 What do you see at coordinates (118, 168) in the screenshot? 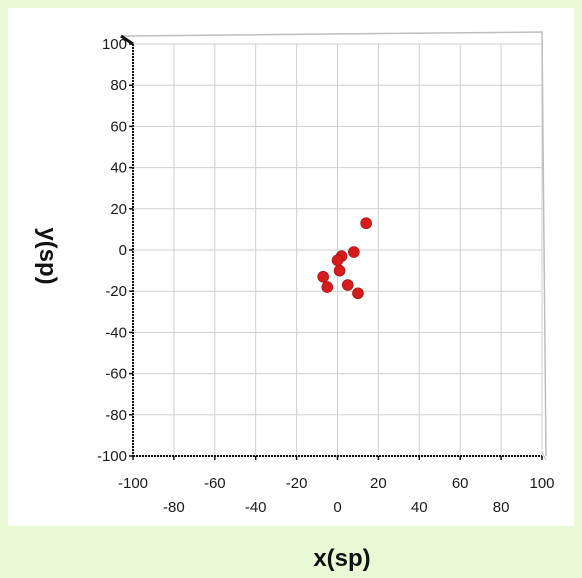
I see `y-tick-label: 40` at bounding box center [118, 168].